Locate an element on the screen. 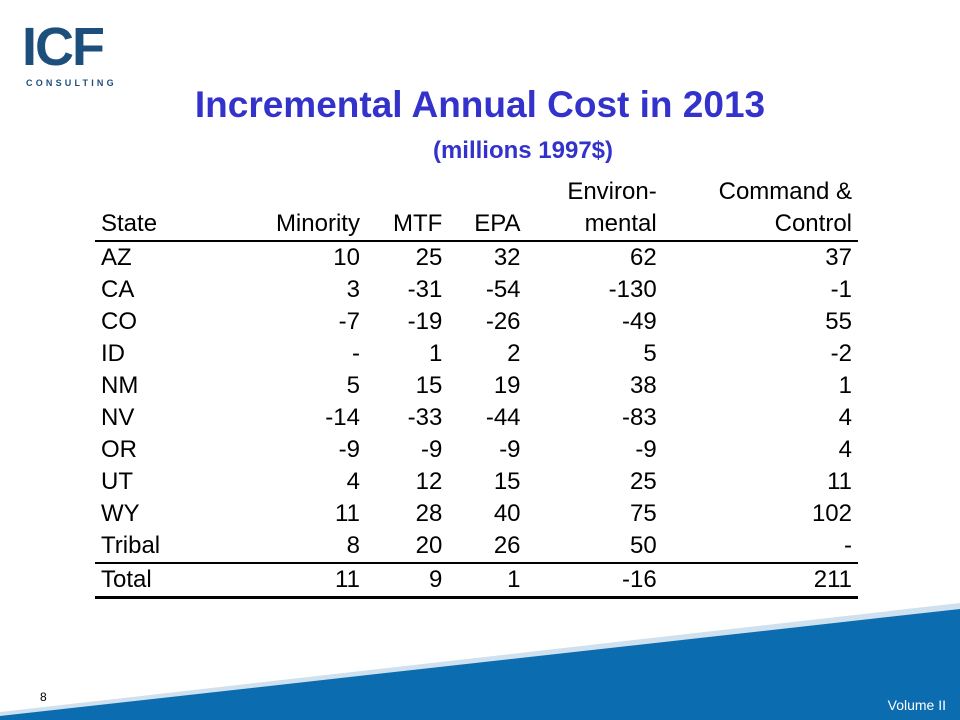 Image resolution: width=960 pixels, height=720 pixels. value-cell: -130 is located at coordinates (632, 289).